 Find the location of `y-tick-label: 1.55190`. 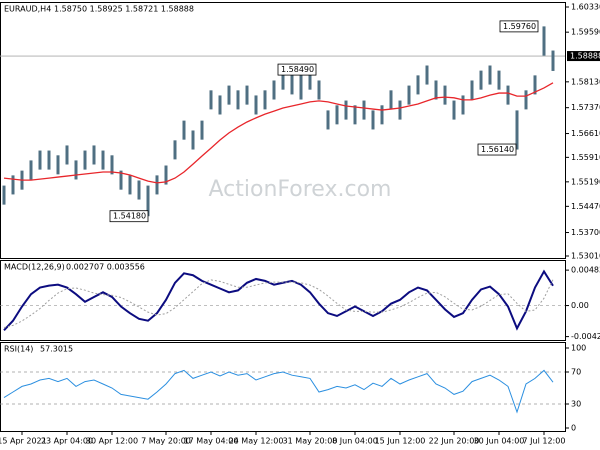

y-tick-label: 1.55190 is located at coordinates (585, 181).